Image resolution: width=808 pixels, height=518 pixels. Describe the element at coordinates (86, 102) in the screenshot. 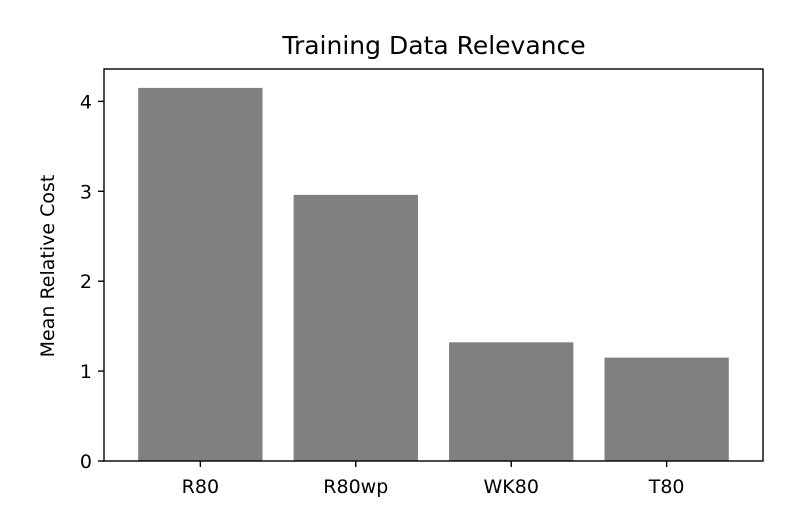

I see `y-tick-label: 4` at that location.